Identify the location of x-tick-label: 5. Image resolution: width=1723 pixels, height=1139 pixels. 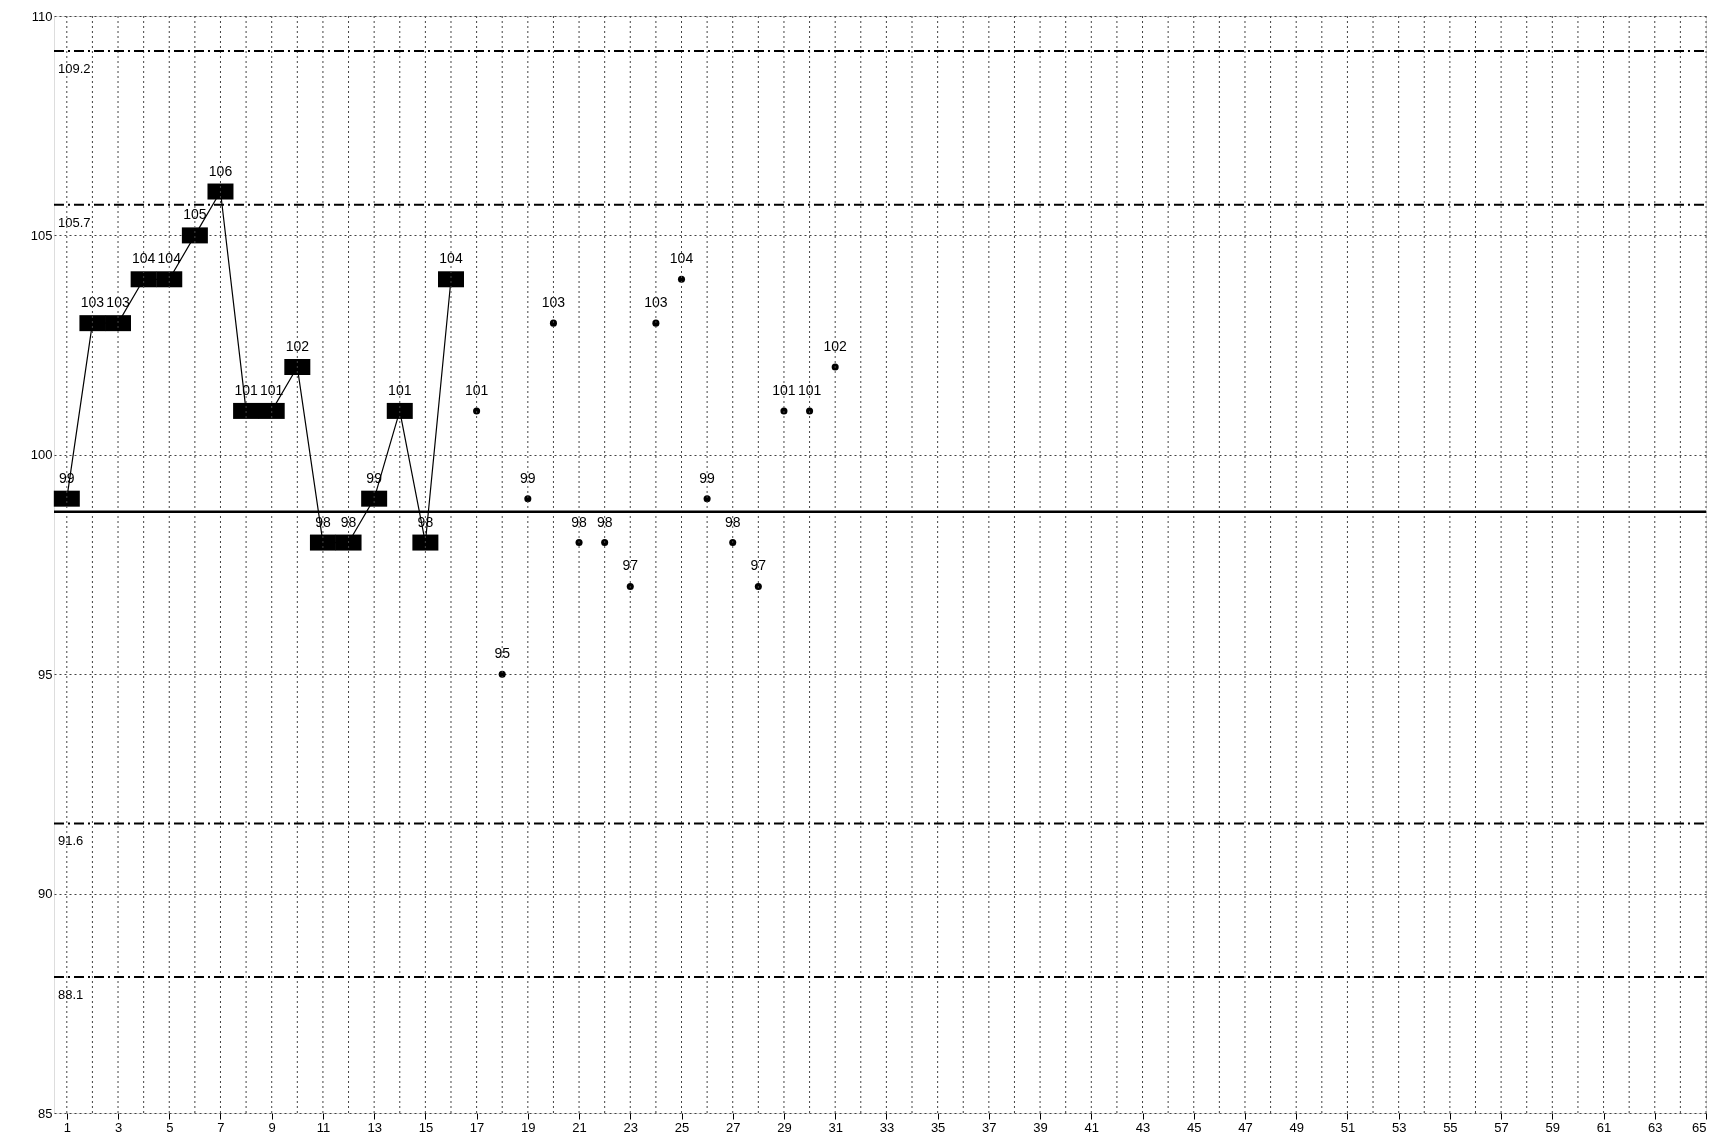
(170, 1127).